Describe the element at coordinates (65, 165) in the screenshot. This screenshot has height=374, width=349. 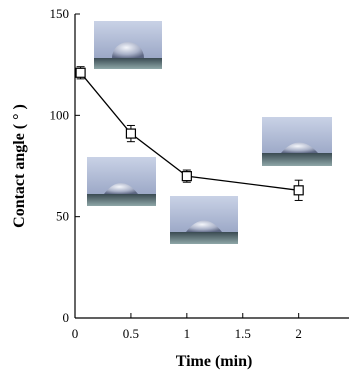
I see `y-axis-ticks: 0 50 100 150` at that location.